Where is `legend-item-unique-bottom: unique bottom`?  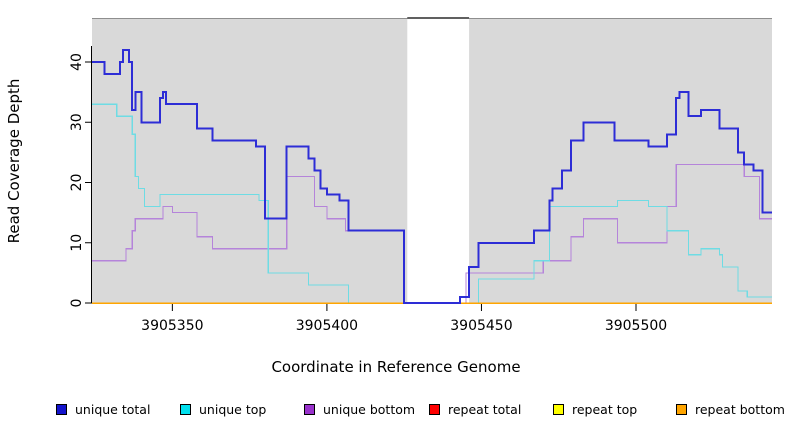 legend-item-unique-bottom: unique bottom is located at coordinates (359, 409).